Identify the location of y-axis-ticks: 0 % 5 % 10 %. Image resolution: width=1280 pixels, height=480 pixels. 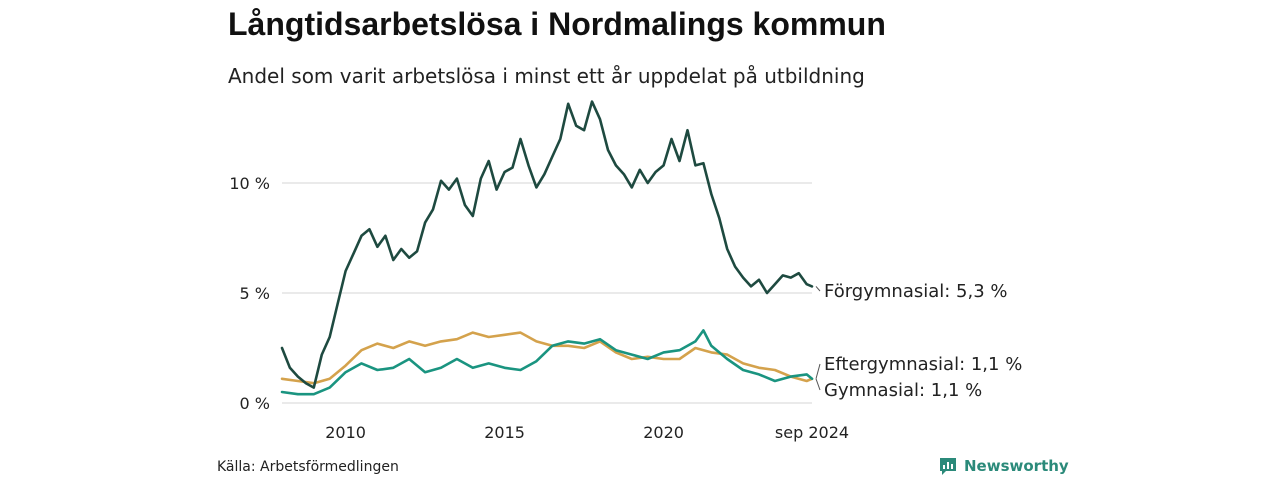
(249, 293).